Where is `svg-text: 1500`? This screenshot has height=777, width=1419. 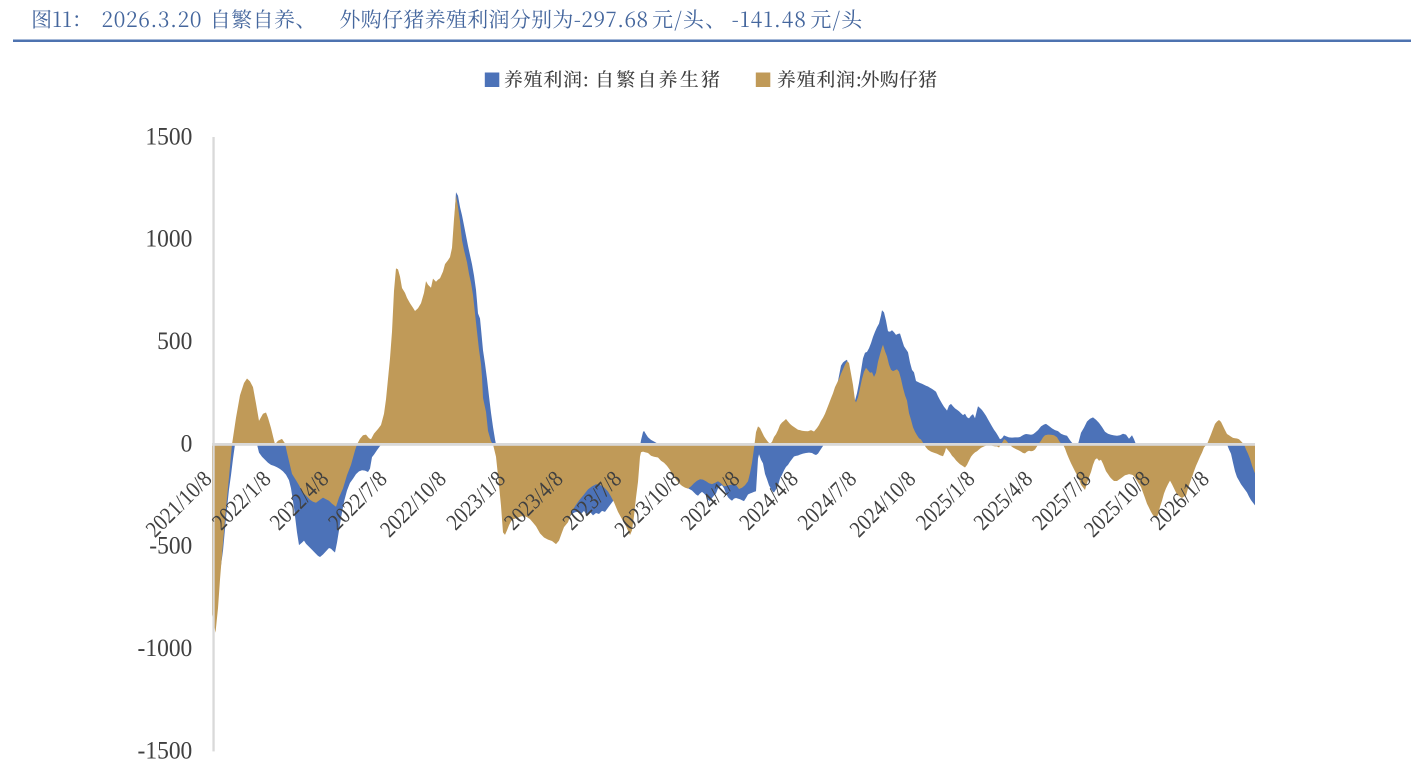 svg-text: 1500 is located at coordinates (168, 137).